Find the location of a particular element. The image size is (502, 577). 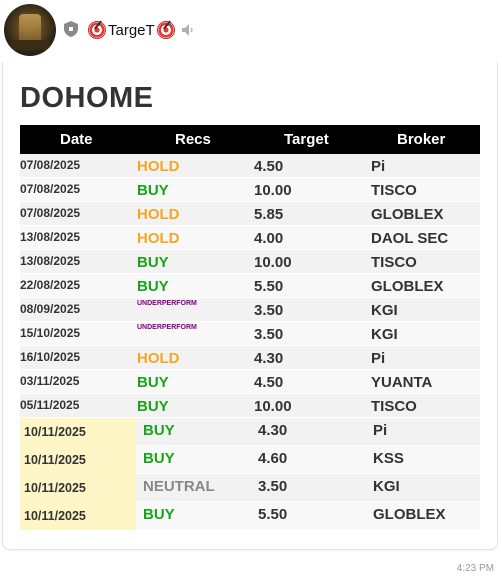

table-row: 05/11/2025 BUY 10.00 TISCO is located at coordinates (250, 406).